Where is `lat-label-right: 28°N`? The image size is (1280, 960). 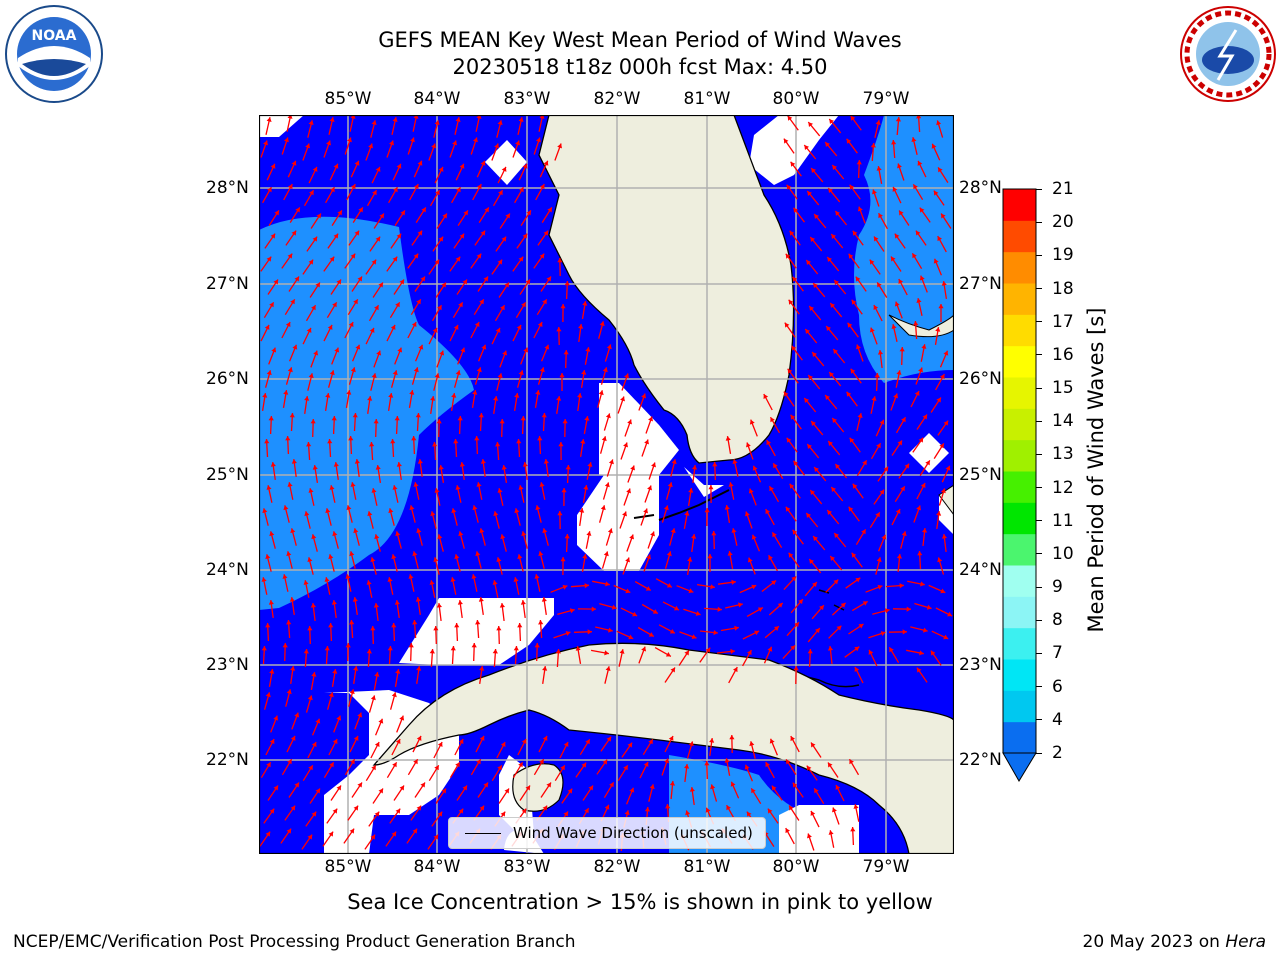 lat-label-right: 28°N is located at coordinates (980, 188).